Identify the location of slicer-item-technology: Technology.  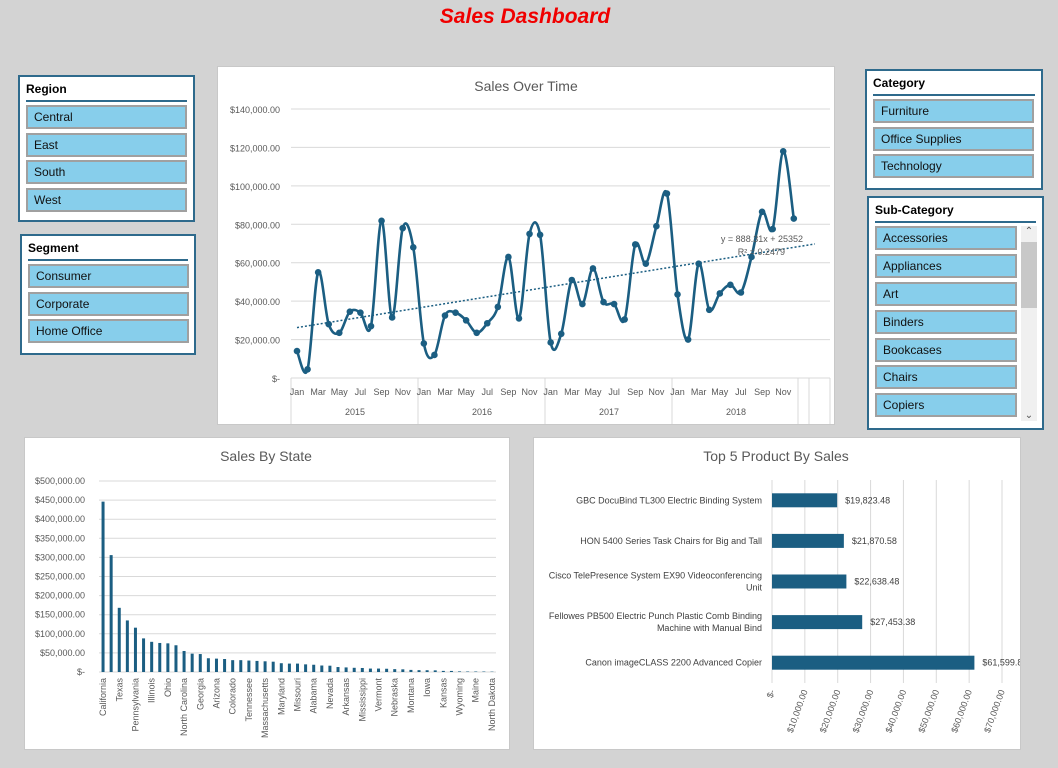
(953, 166).